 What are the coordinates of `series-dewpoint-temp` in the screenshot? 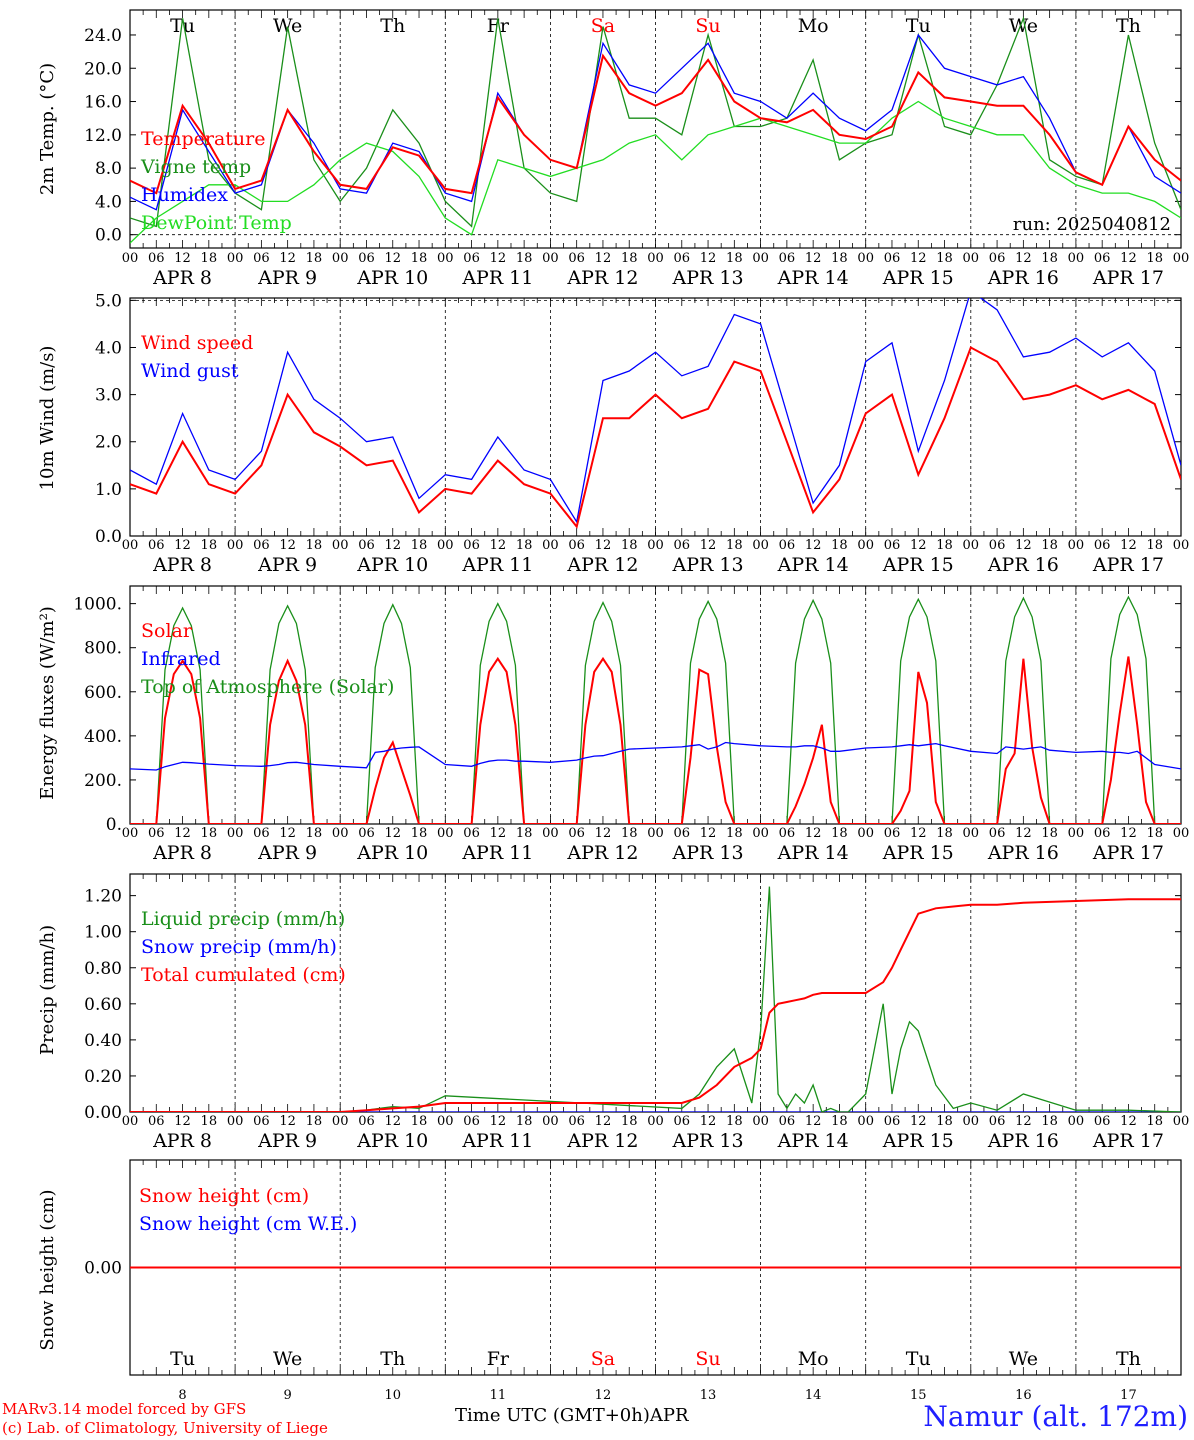 It's located at (655, 172).